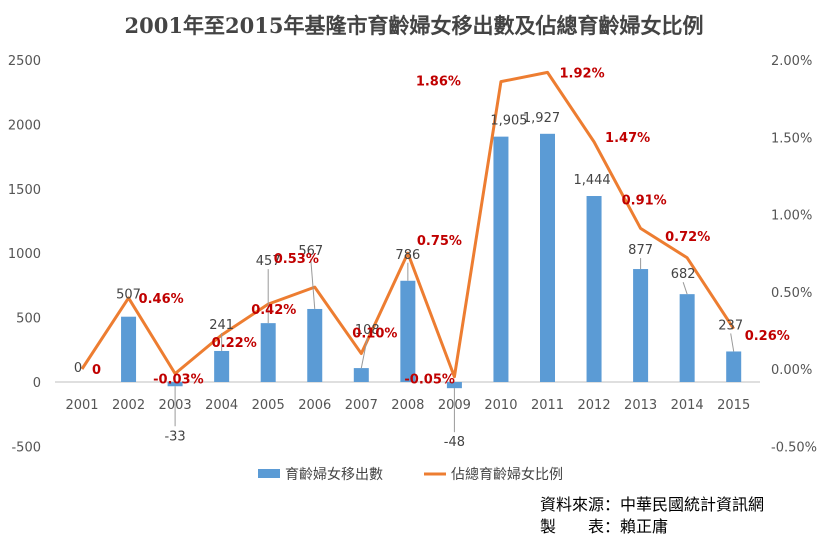 Image resolution: width=829 pixels, height=548 pixels. What do you see at coordinates (640, 405) in the screenshot?
I see `x-tick-label: 2013` at bounding box center [640, 405].